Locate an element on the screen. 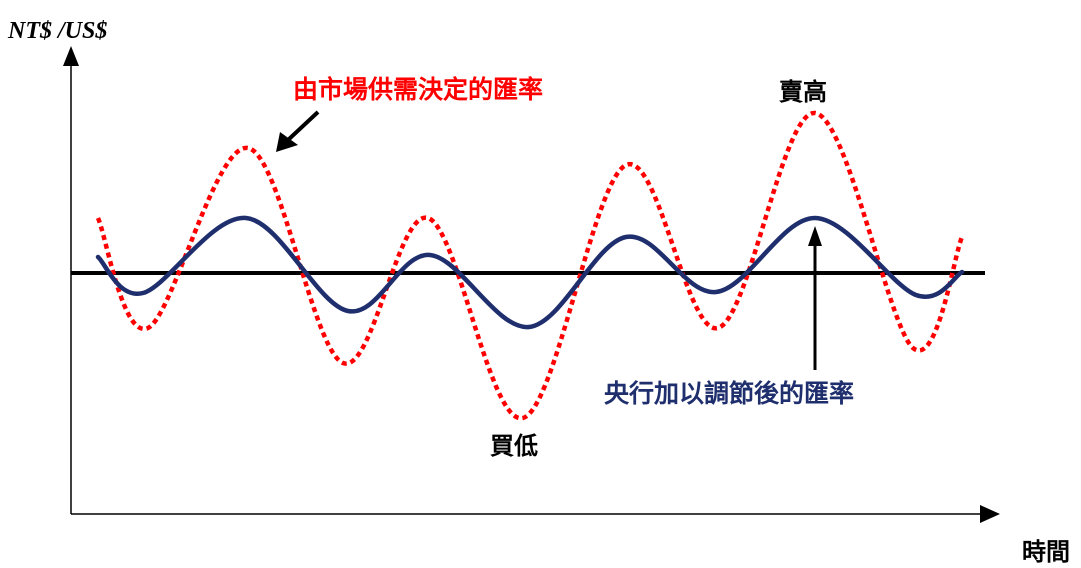 Image resolution: width=1081 pixels, height=568 pixels. managed-label-pointer is located at coordinates (815, 298).